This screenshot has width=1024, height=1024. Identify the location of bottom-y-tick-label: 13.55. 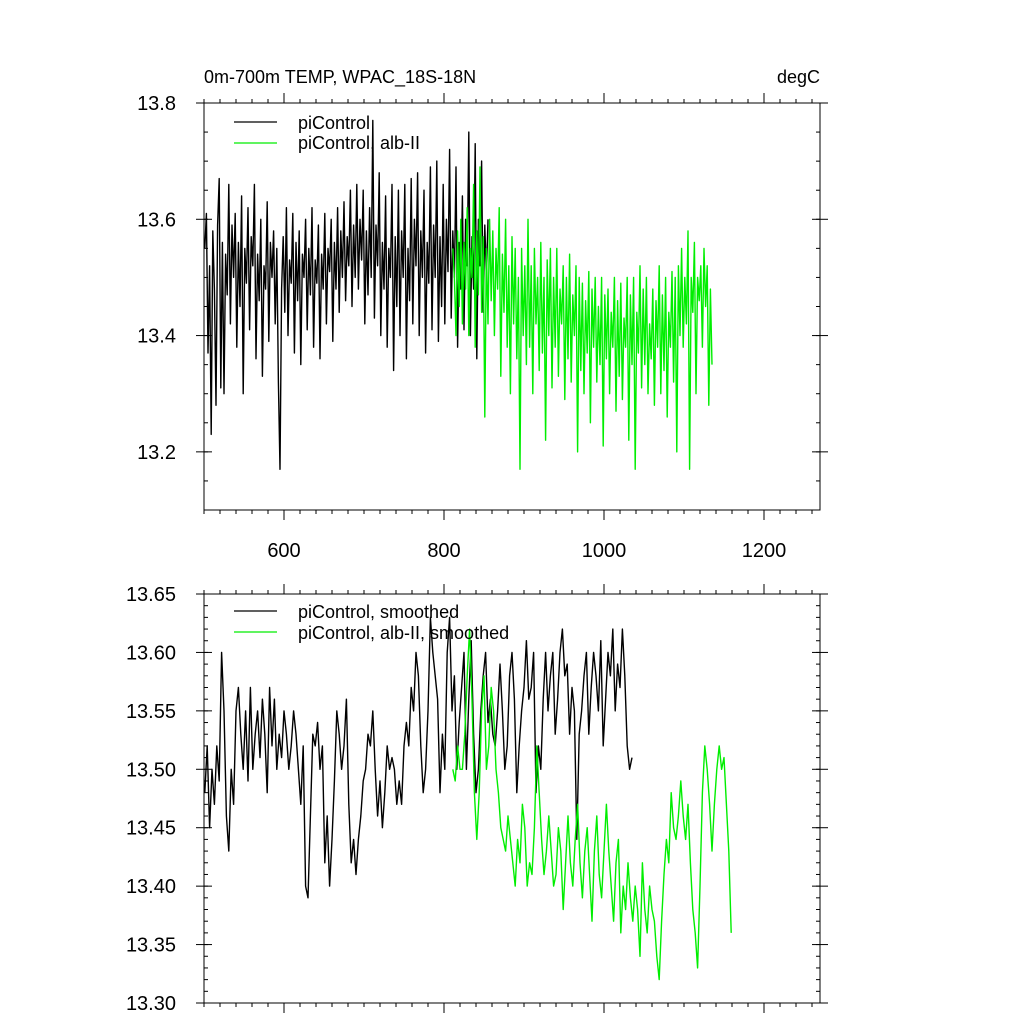
(151, 712).